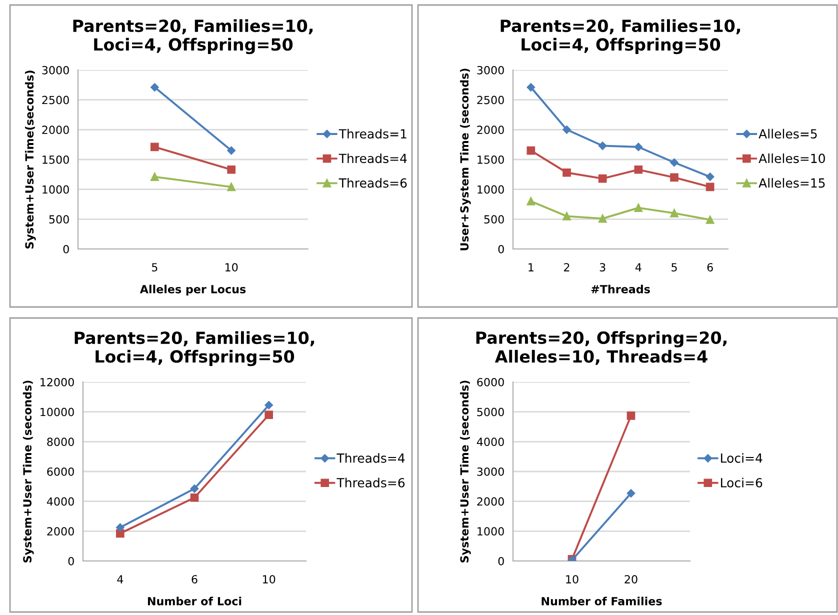 Image resolution: width=838 pixels, height=615 pixels. Describe the element at coordinates (193, 290) in the screenshot. I see `x-axis-title: Alleles per Locus` at that location.